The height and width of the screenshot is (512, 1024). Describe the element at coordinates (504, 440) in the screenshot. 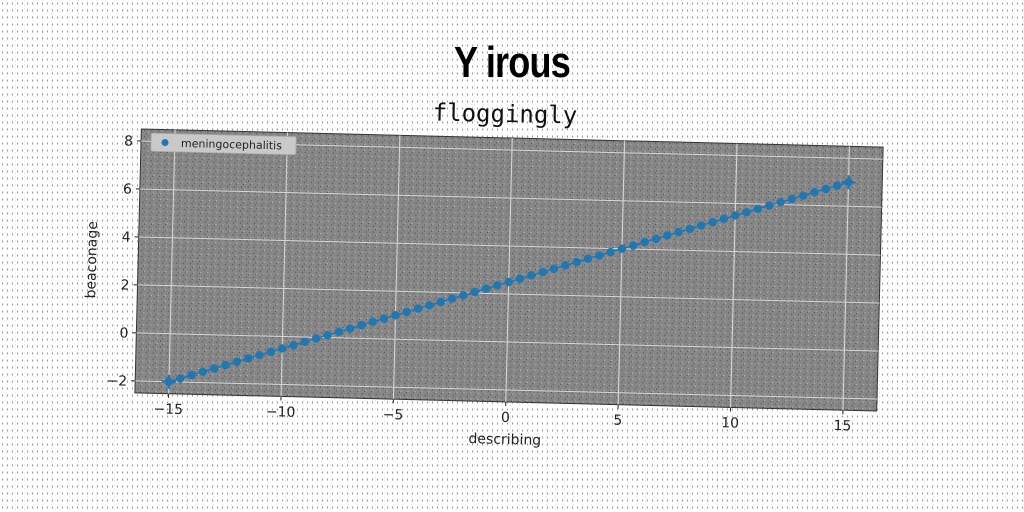

I see `x-axis-label: describing` at that location.